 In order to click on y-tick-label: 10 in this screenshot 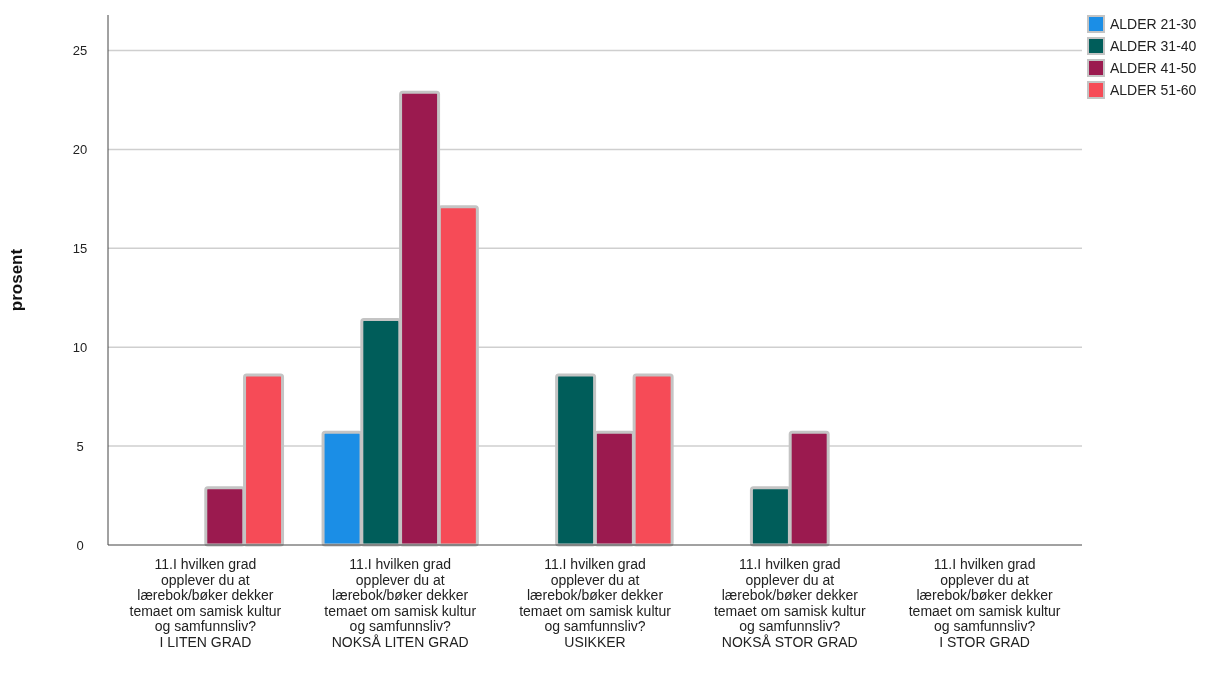, I will do `click(80, 347)`.